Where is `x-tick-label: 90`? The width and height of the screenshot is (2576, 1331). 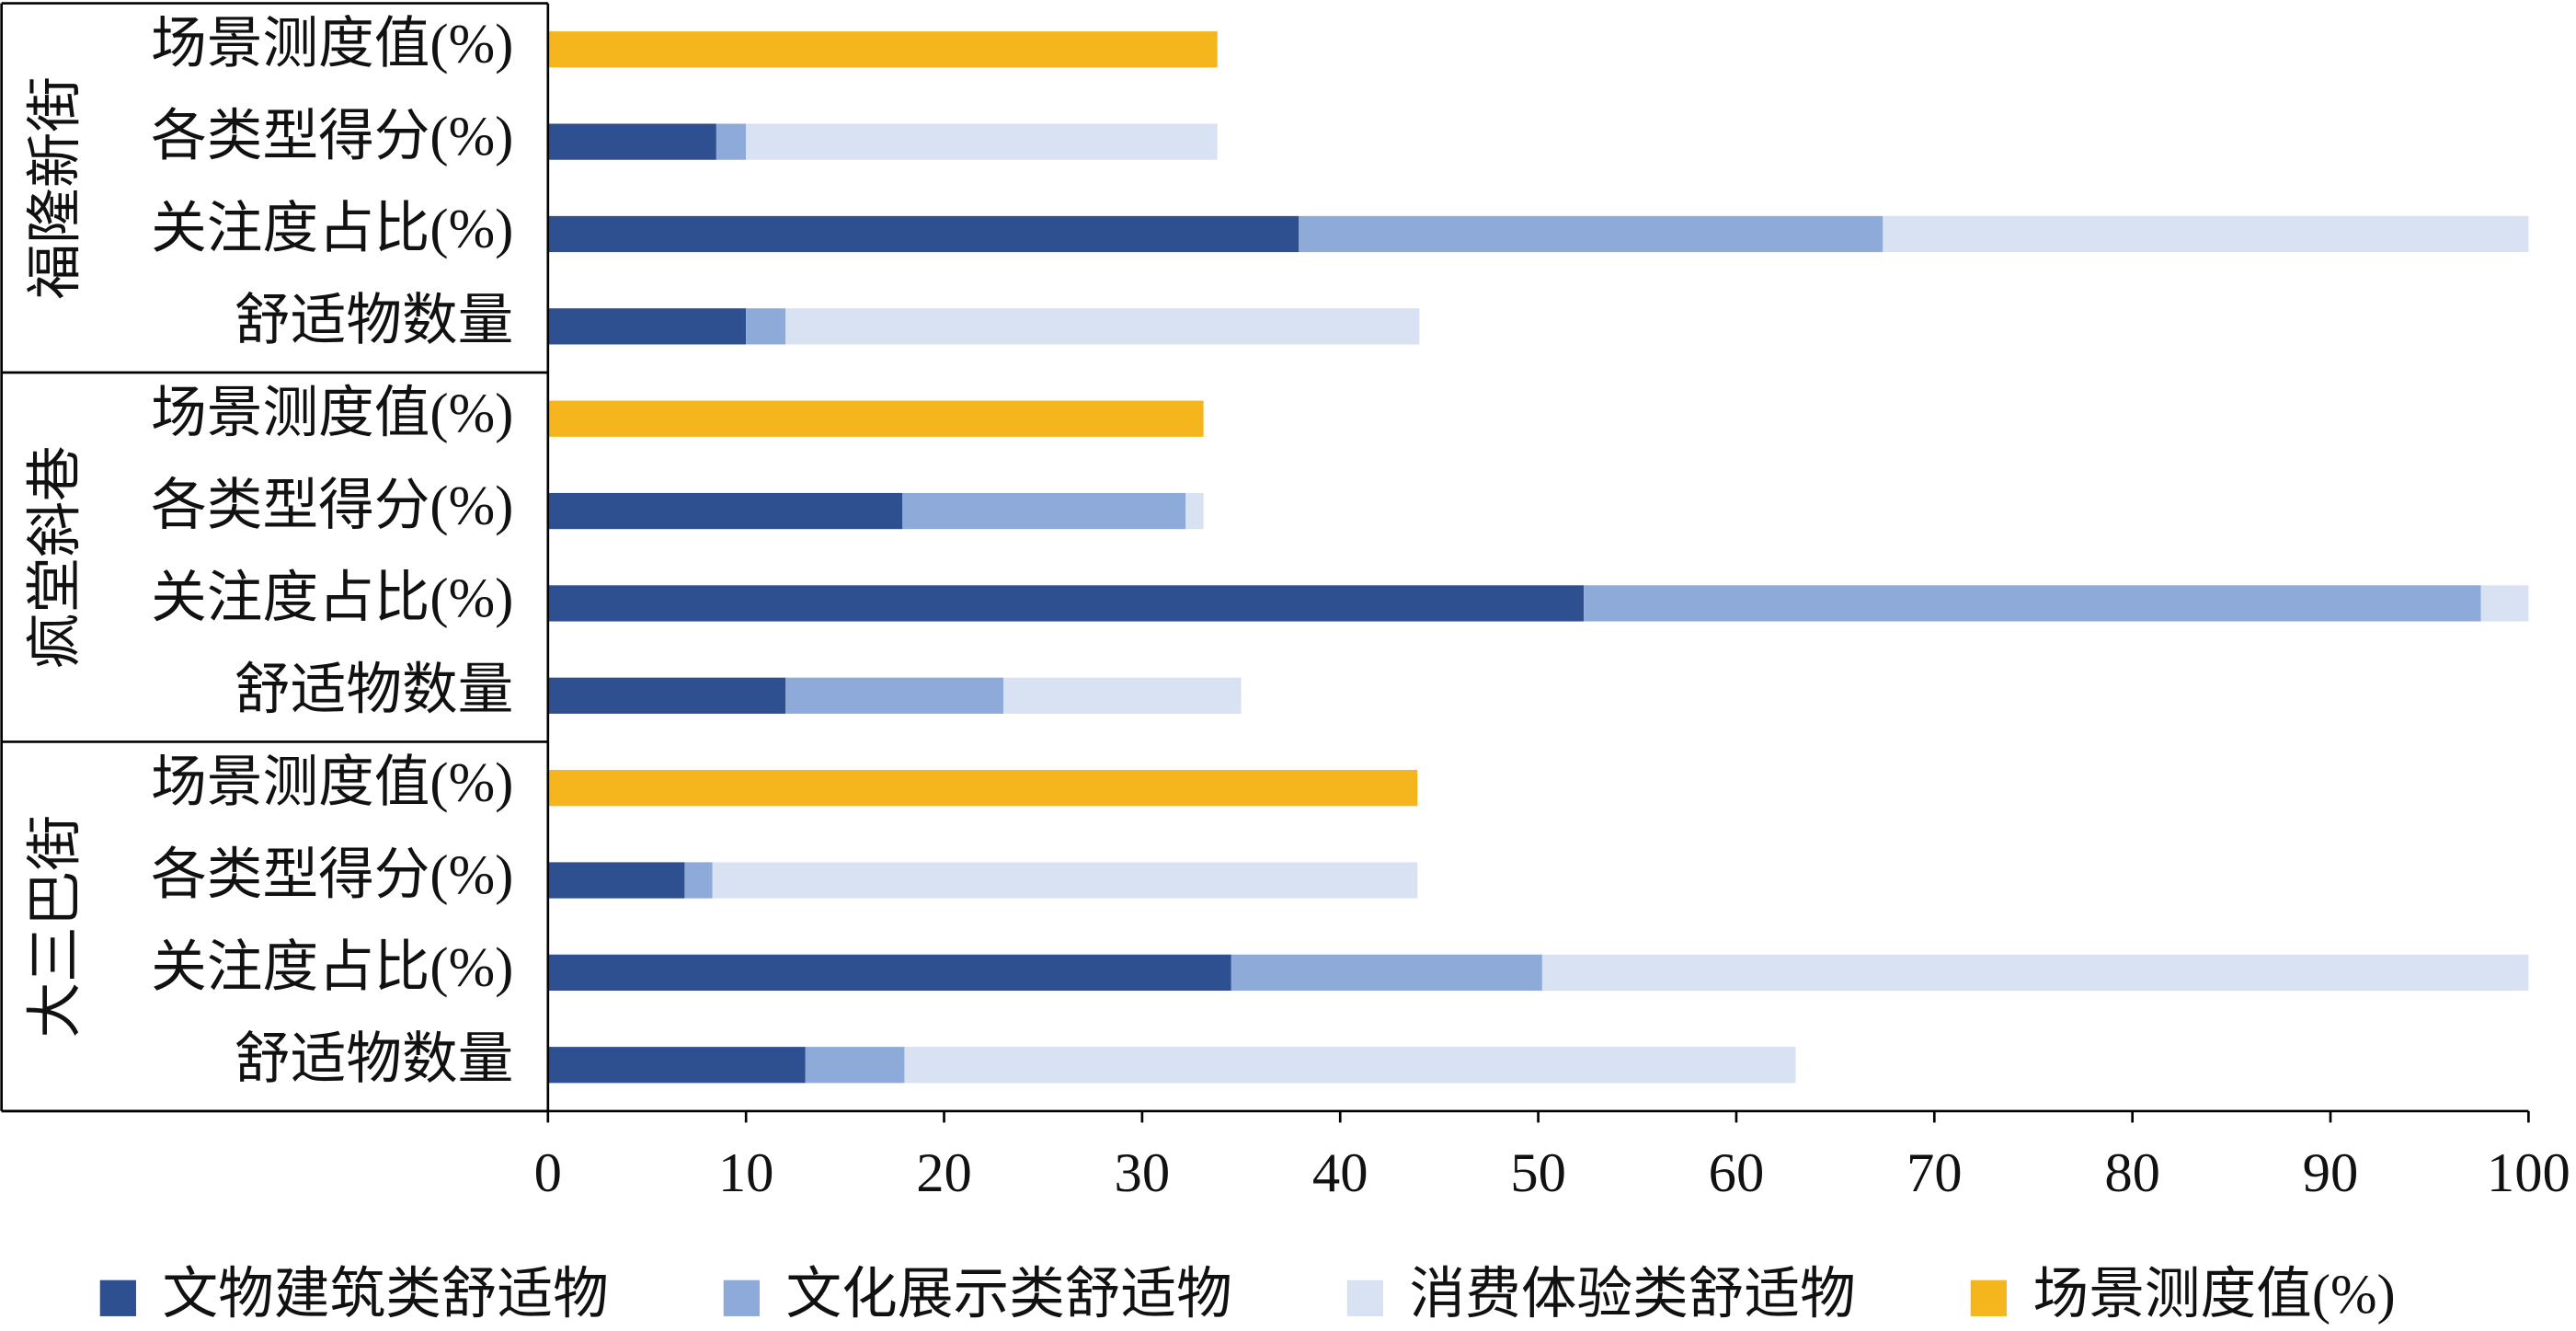
x-tick-label: 90 is located at coordinates (2331, 1173).